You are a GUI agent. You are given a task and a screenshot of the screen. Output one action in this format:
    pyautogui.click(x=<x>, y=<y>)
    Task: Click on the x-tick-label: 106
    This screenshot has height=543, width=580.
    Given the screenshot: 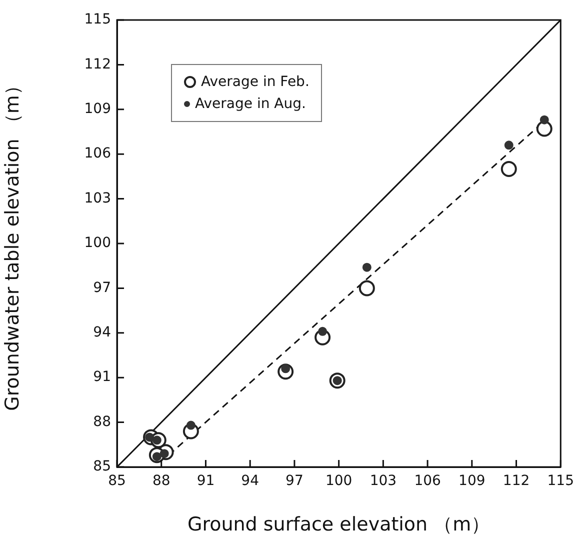 What is the action you would take?
    pyautogui.click(x=427, y=481)
    